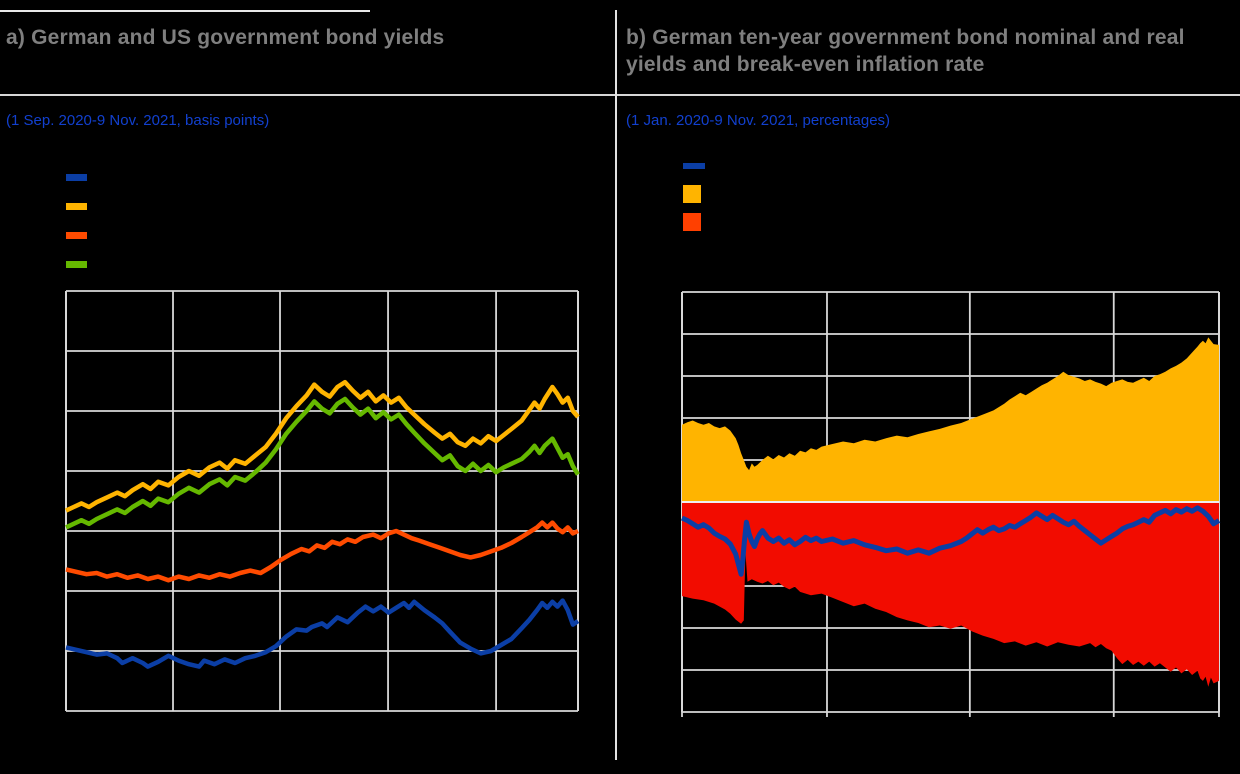 This screenshot has height=774, width=1240. I want to click on panel-b-subtitle: (1 Jan. 2020-9 Nov. 2021, percentages), so click(758, 120).